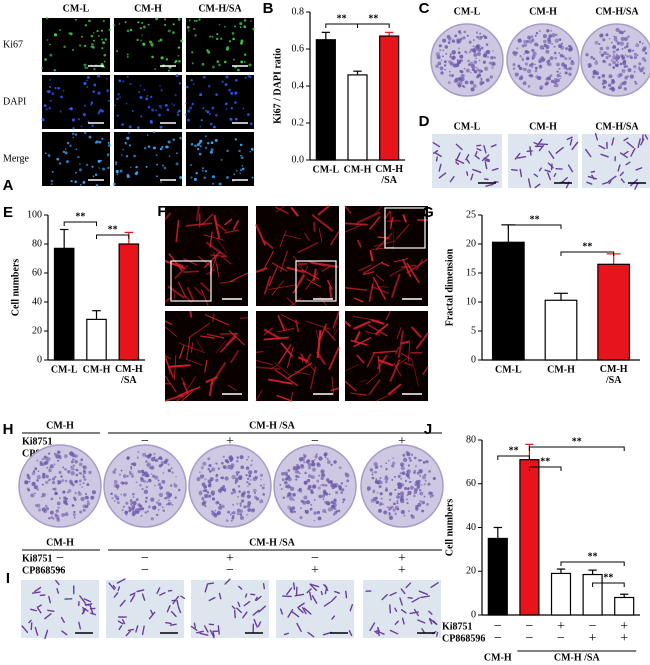 This screenshot has height=665, width=650. I want to click on panel-letter: B, so click(268, 8).